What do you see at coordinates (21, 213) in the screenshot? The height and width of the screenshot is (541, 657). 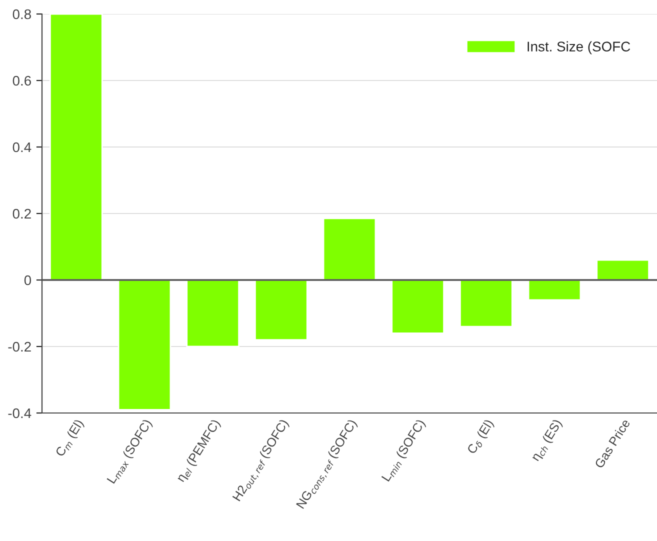 I see `y-tick-label: 0.2` at bounding box center [21, 213].